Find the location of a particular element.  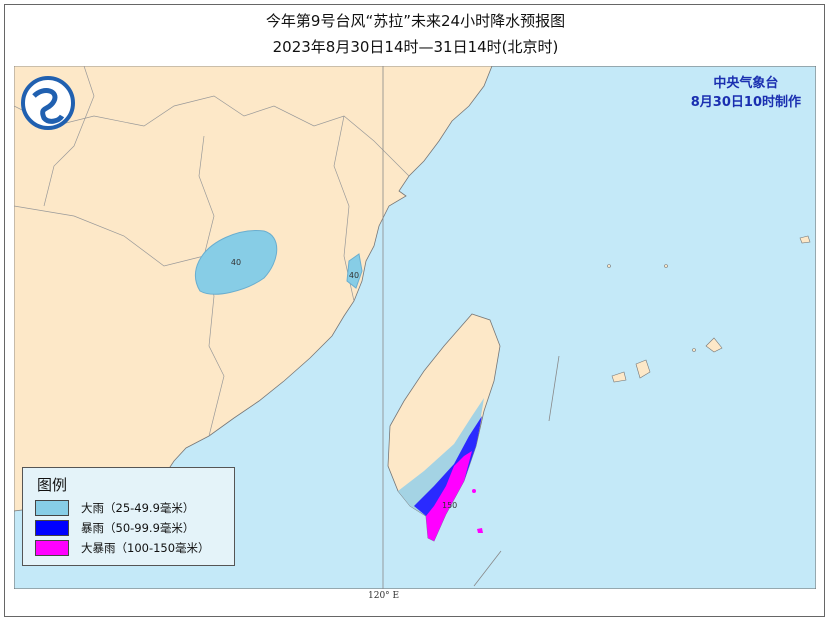

agency-name: 中央气象台 is located at coordinates (746, 83).